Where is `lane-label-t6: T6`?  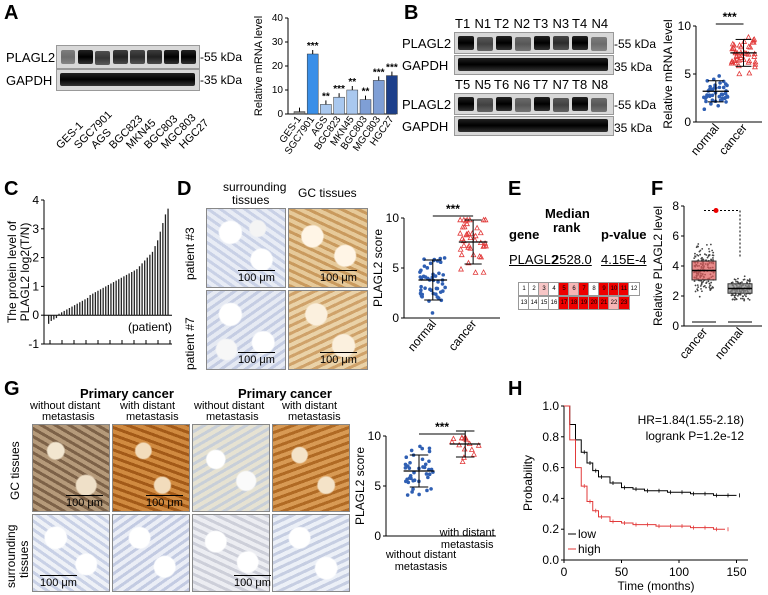 lane-label-t6: T6 is located at coordinates (502, 84).